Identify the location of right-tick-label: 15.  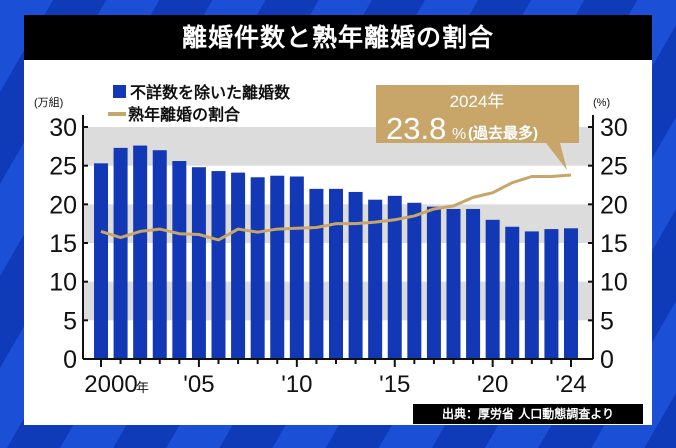
(614, 244).